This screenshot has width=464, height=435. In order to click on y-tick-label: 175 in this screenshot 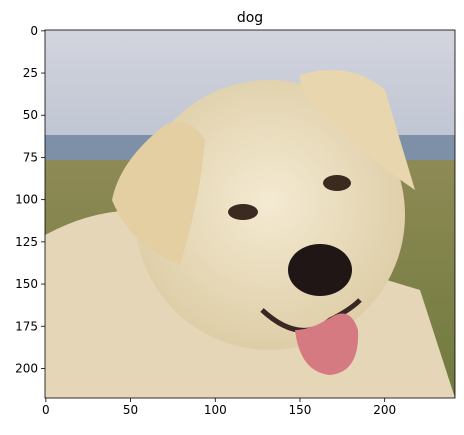, I will do `click(26, 326)`.